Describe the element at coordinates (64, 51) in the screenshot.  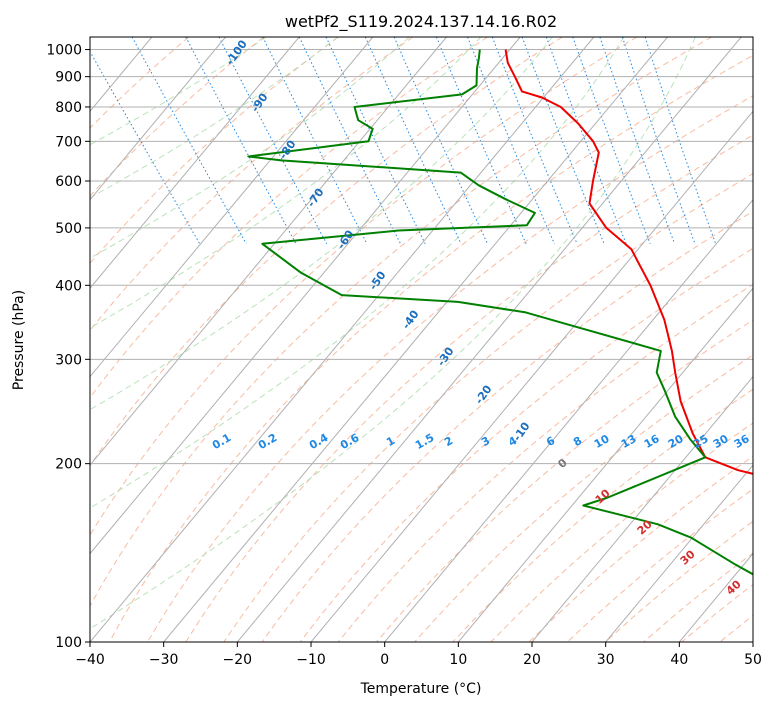
I see `y-tick-label: 1000` at that location.